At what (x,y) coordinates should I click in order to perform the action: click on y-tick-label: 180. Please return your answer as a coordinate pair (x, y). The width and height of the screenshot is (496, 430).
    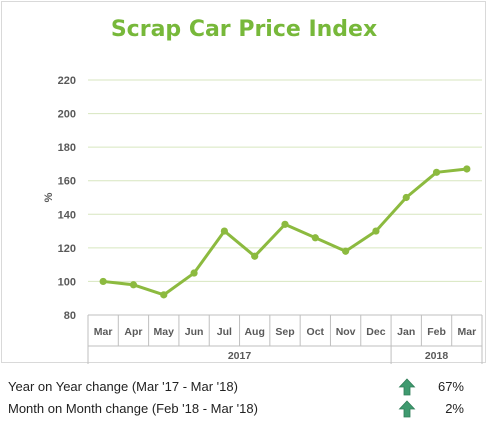
    Looking at the image, I should click on (67, 148).